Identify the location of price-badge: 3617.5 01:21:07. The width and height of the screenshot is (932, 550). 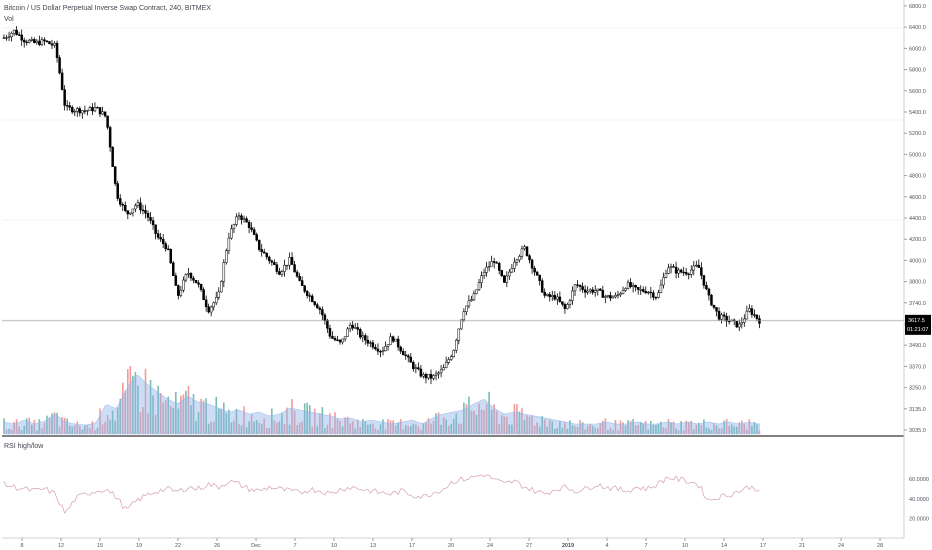
(918, 324).